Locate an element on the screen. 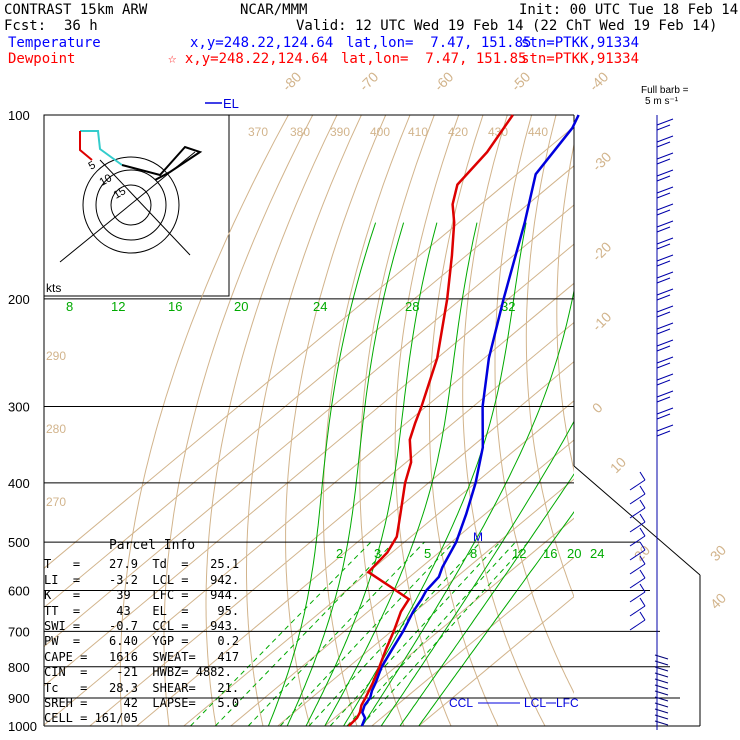 This screenshot has height=740, width=740. parcel-info-row: SREH = 42 LAPSE= 5.0 is located at coordinates (142, 702).